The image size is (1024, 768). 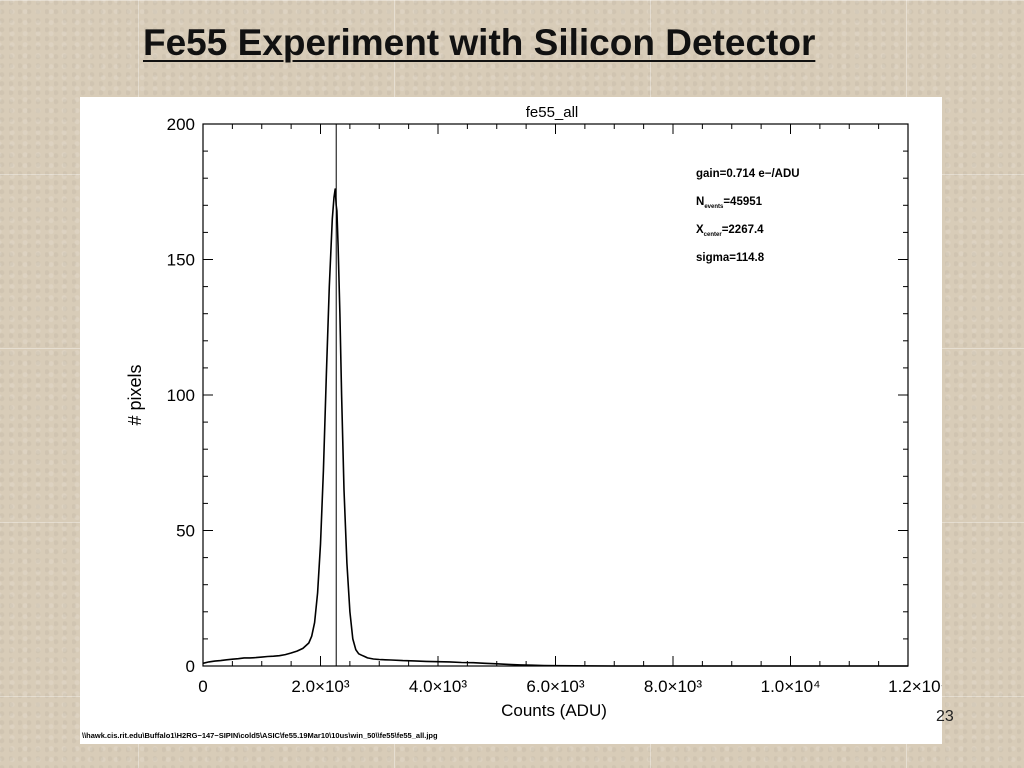 I want to click on x-tick-label: 0, so click(x=202, y=686).